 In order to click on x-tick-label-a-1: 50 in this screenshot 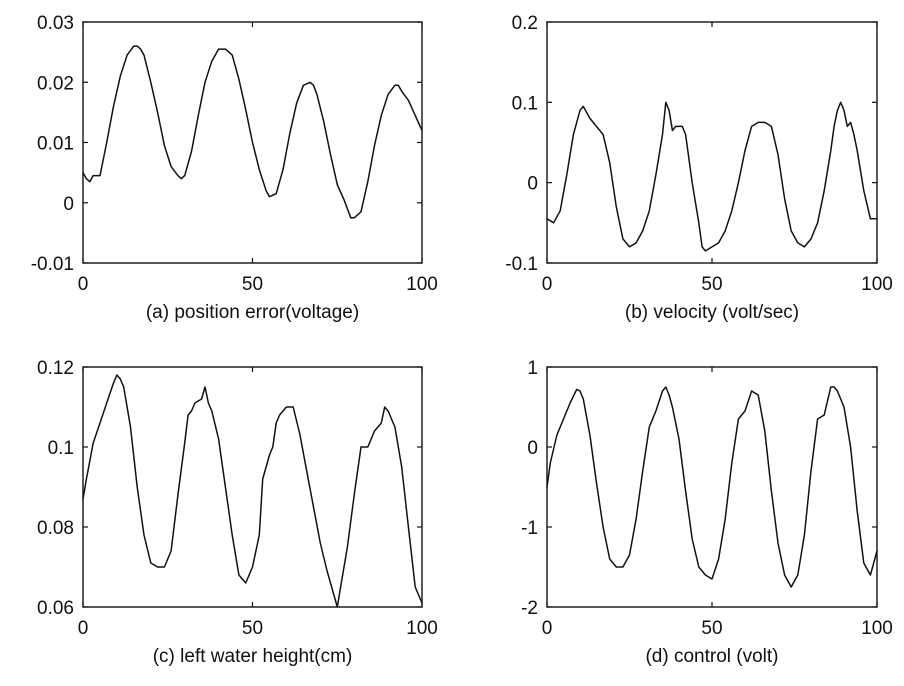, I will do `click(252, 284)`.